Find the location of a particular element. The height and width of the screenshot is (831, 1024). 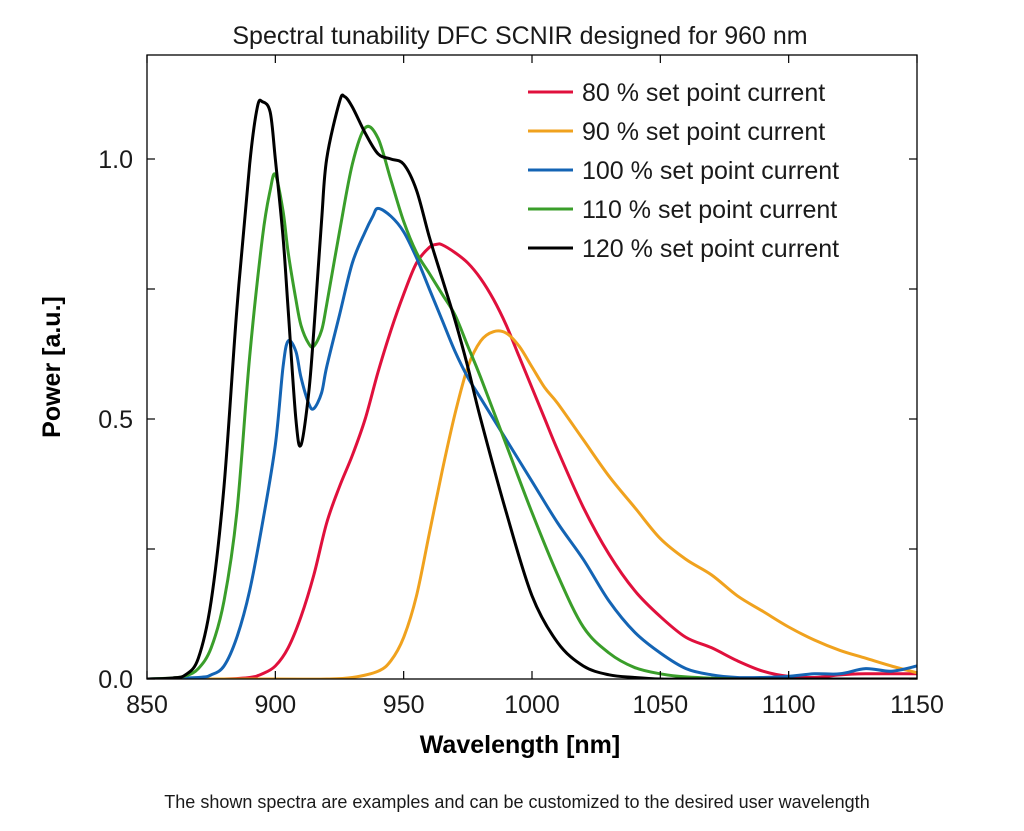

x-tick-label: 1150 is located at coordinates (917, 705).